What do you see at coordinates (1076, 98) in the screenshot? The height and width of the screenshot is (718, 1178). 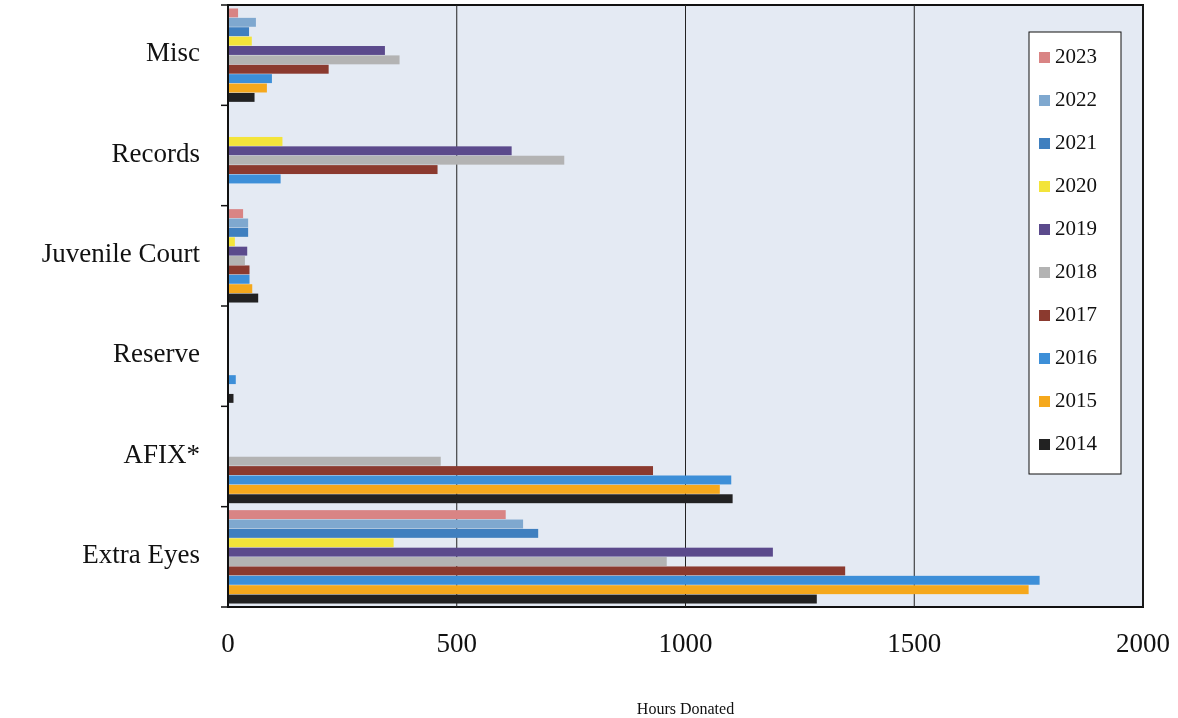 I see `legend-label: 2022` at bounding box center [1076, 98].